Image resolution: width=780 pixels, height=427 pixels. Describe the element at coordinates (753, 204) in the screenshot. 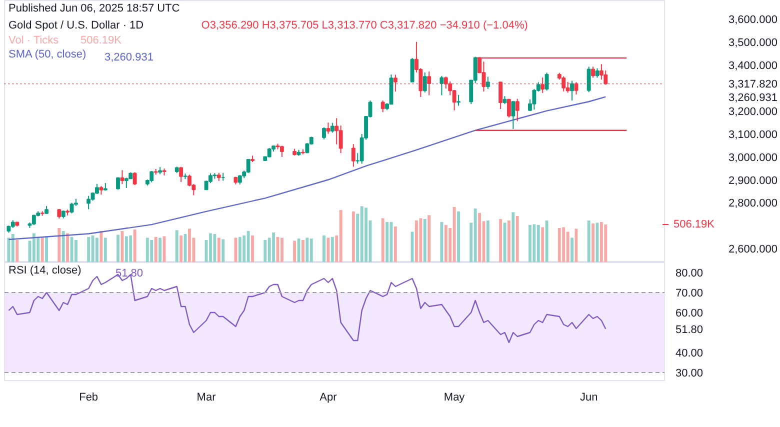

I see `y-tick-label: 2,800.000` at that location.